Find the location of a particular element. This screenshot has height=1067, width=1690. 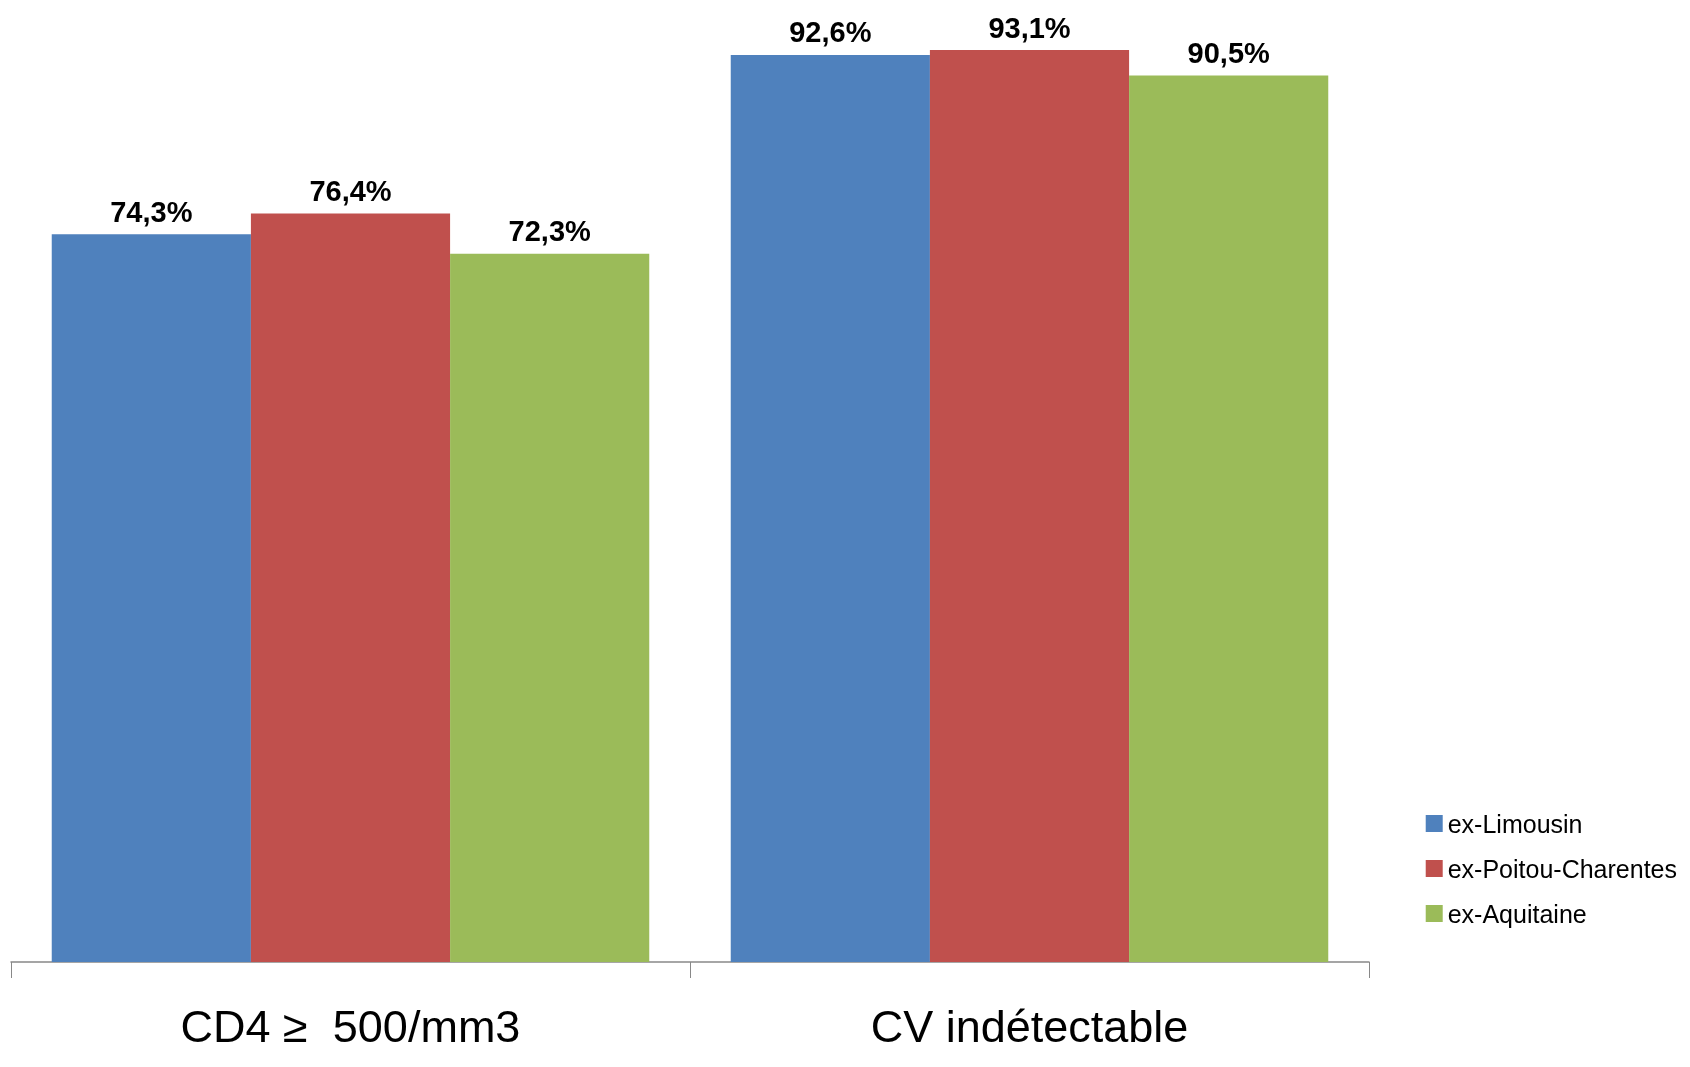

legend-label: ex-Aquitaine is located at coordinates (1517, 913).